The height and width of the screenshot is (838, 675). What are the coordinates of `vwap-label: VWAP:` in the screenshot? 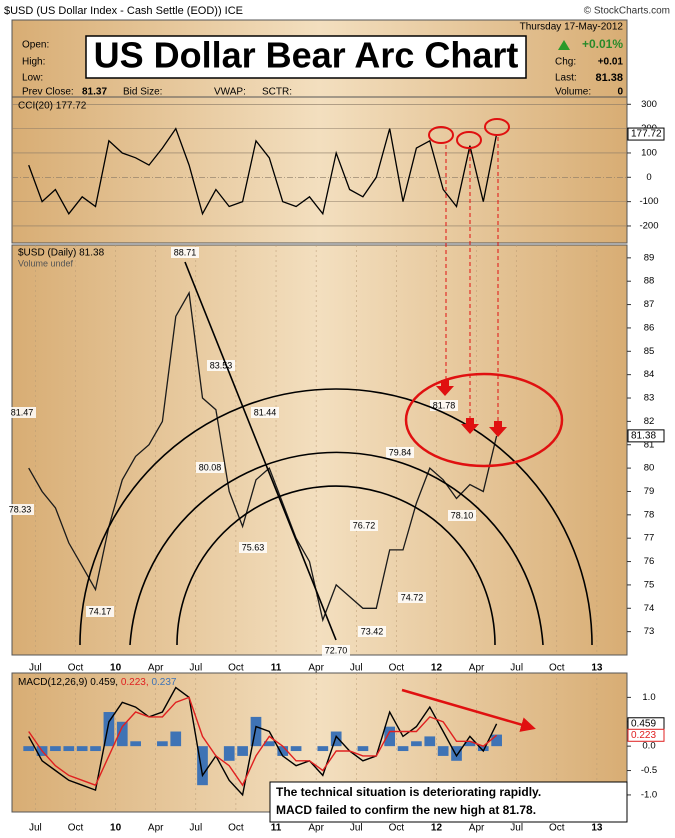 It's located at (230, 92).